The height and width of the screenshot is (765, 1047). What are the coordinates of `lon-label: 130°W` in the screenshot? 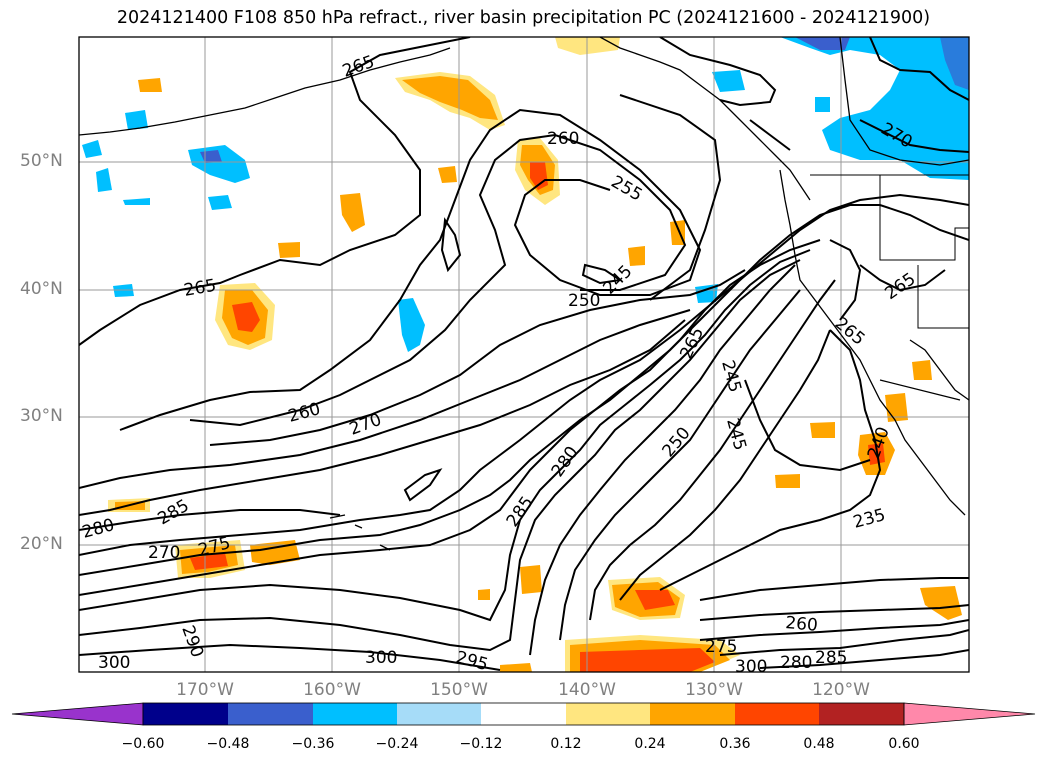 It's located at (714, 690).